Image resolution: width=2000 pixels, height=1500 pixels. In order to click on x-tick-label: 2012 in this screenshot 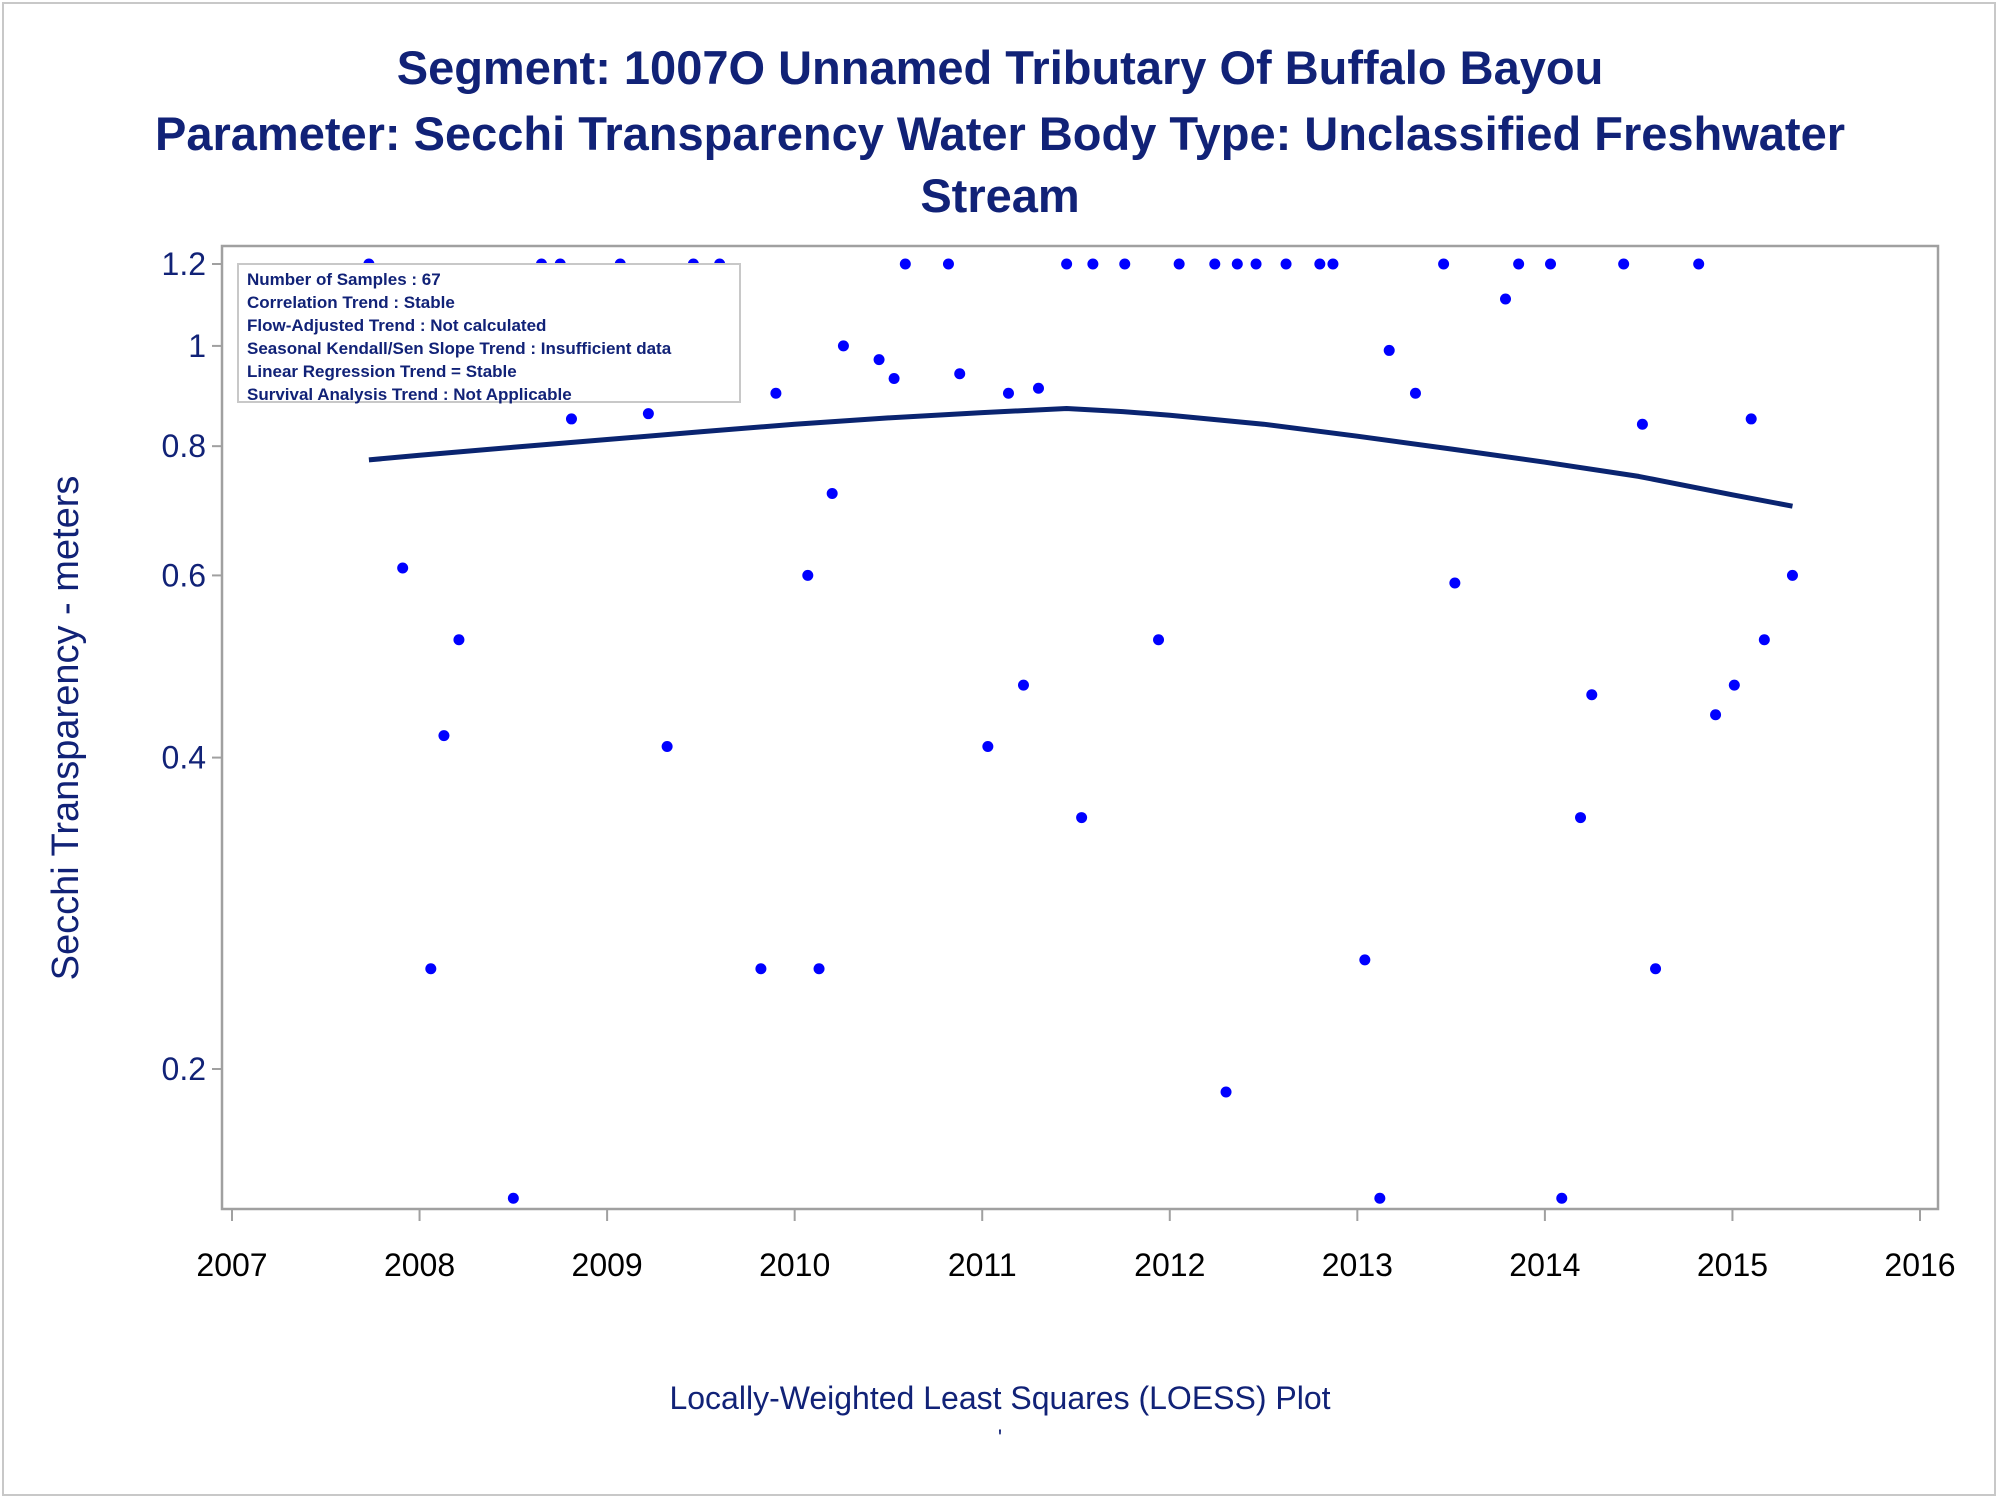, I will do `click(1169, 1265)`.